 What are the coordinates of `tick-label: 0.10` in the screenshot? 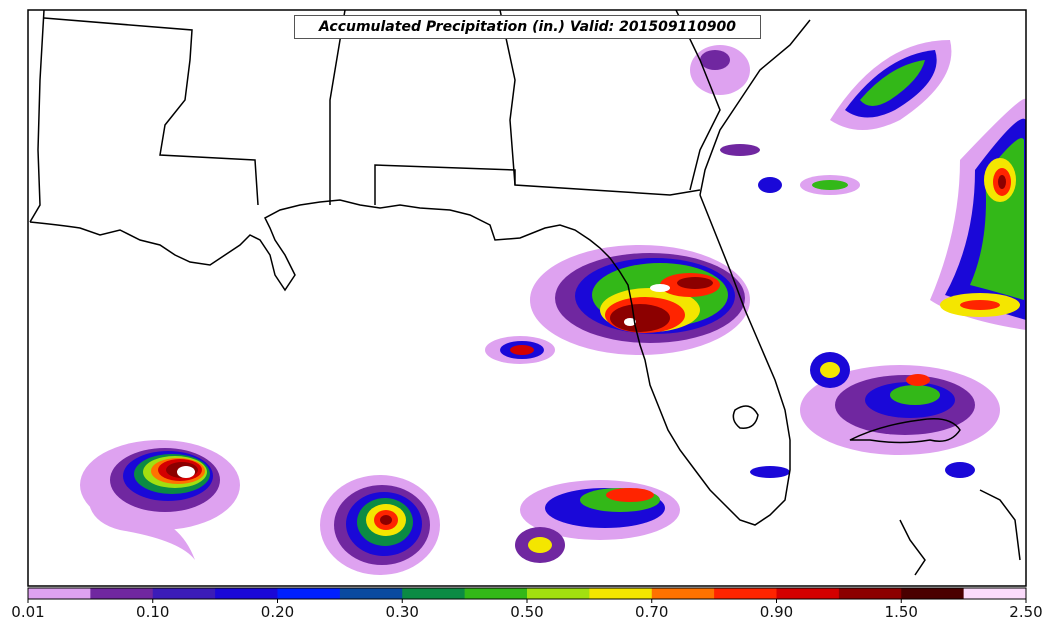 It's located at (153, 612).